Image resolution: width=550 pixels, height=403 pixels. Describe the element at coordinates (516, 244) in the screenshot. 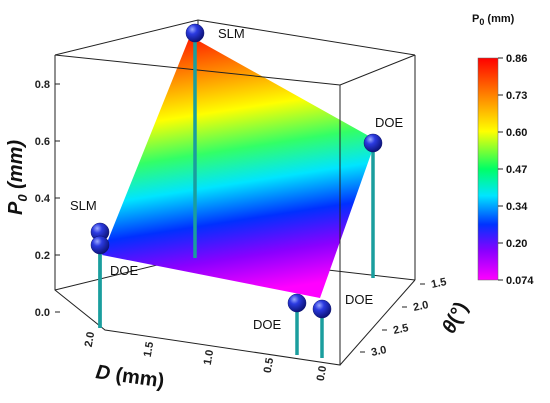

I see `colorbar-tick-label: 0.20` at that location.